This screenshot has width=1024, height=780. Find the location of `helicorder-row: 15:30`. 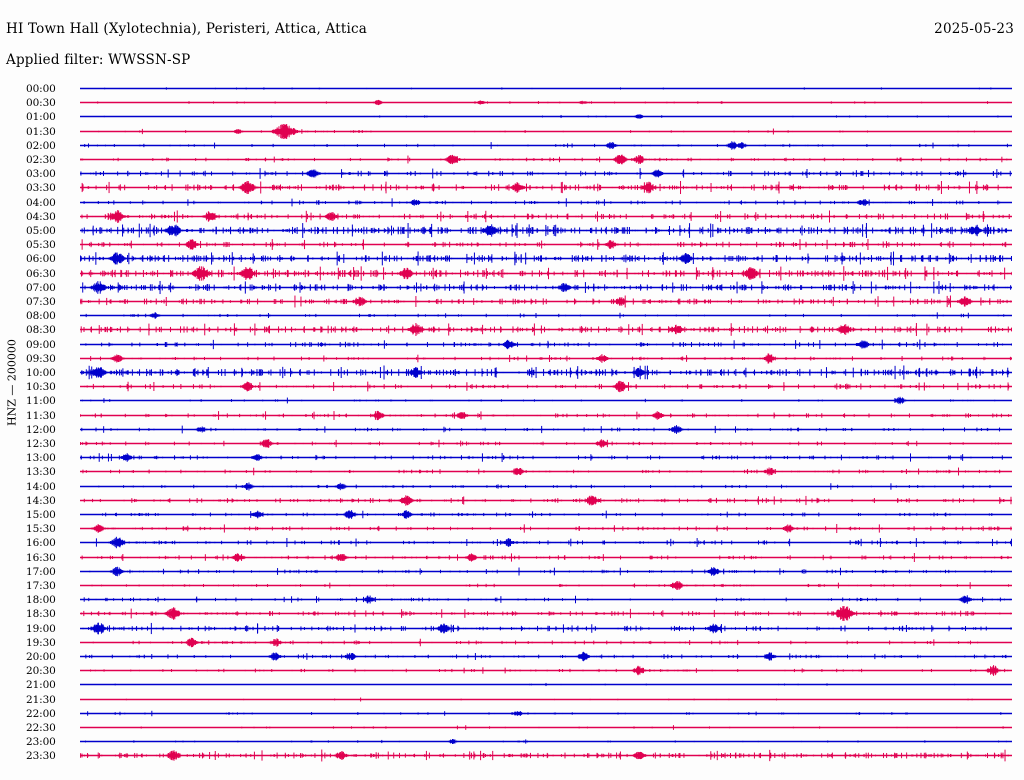

helicorder-row: 15:30 is located at coordinates (512, 531).